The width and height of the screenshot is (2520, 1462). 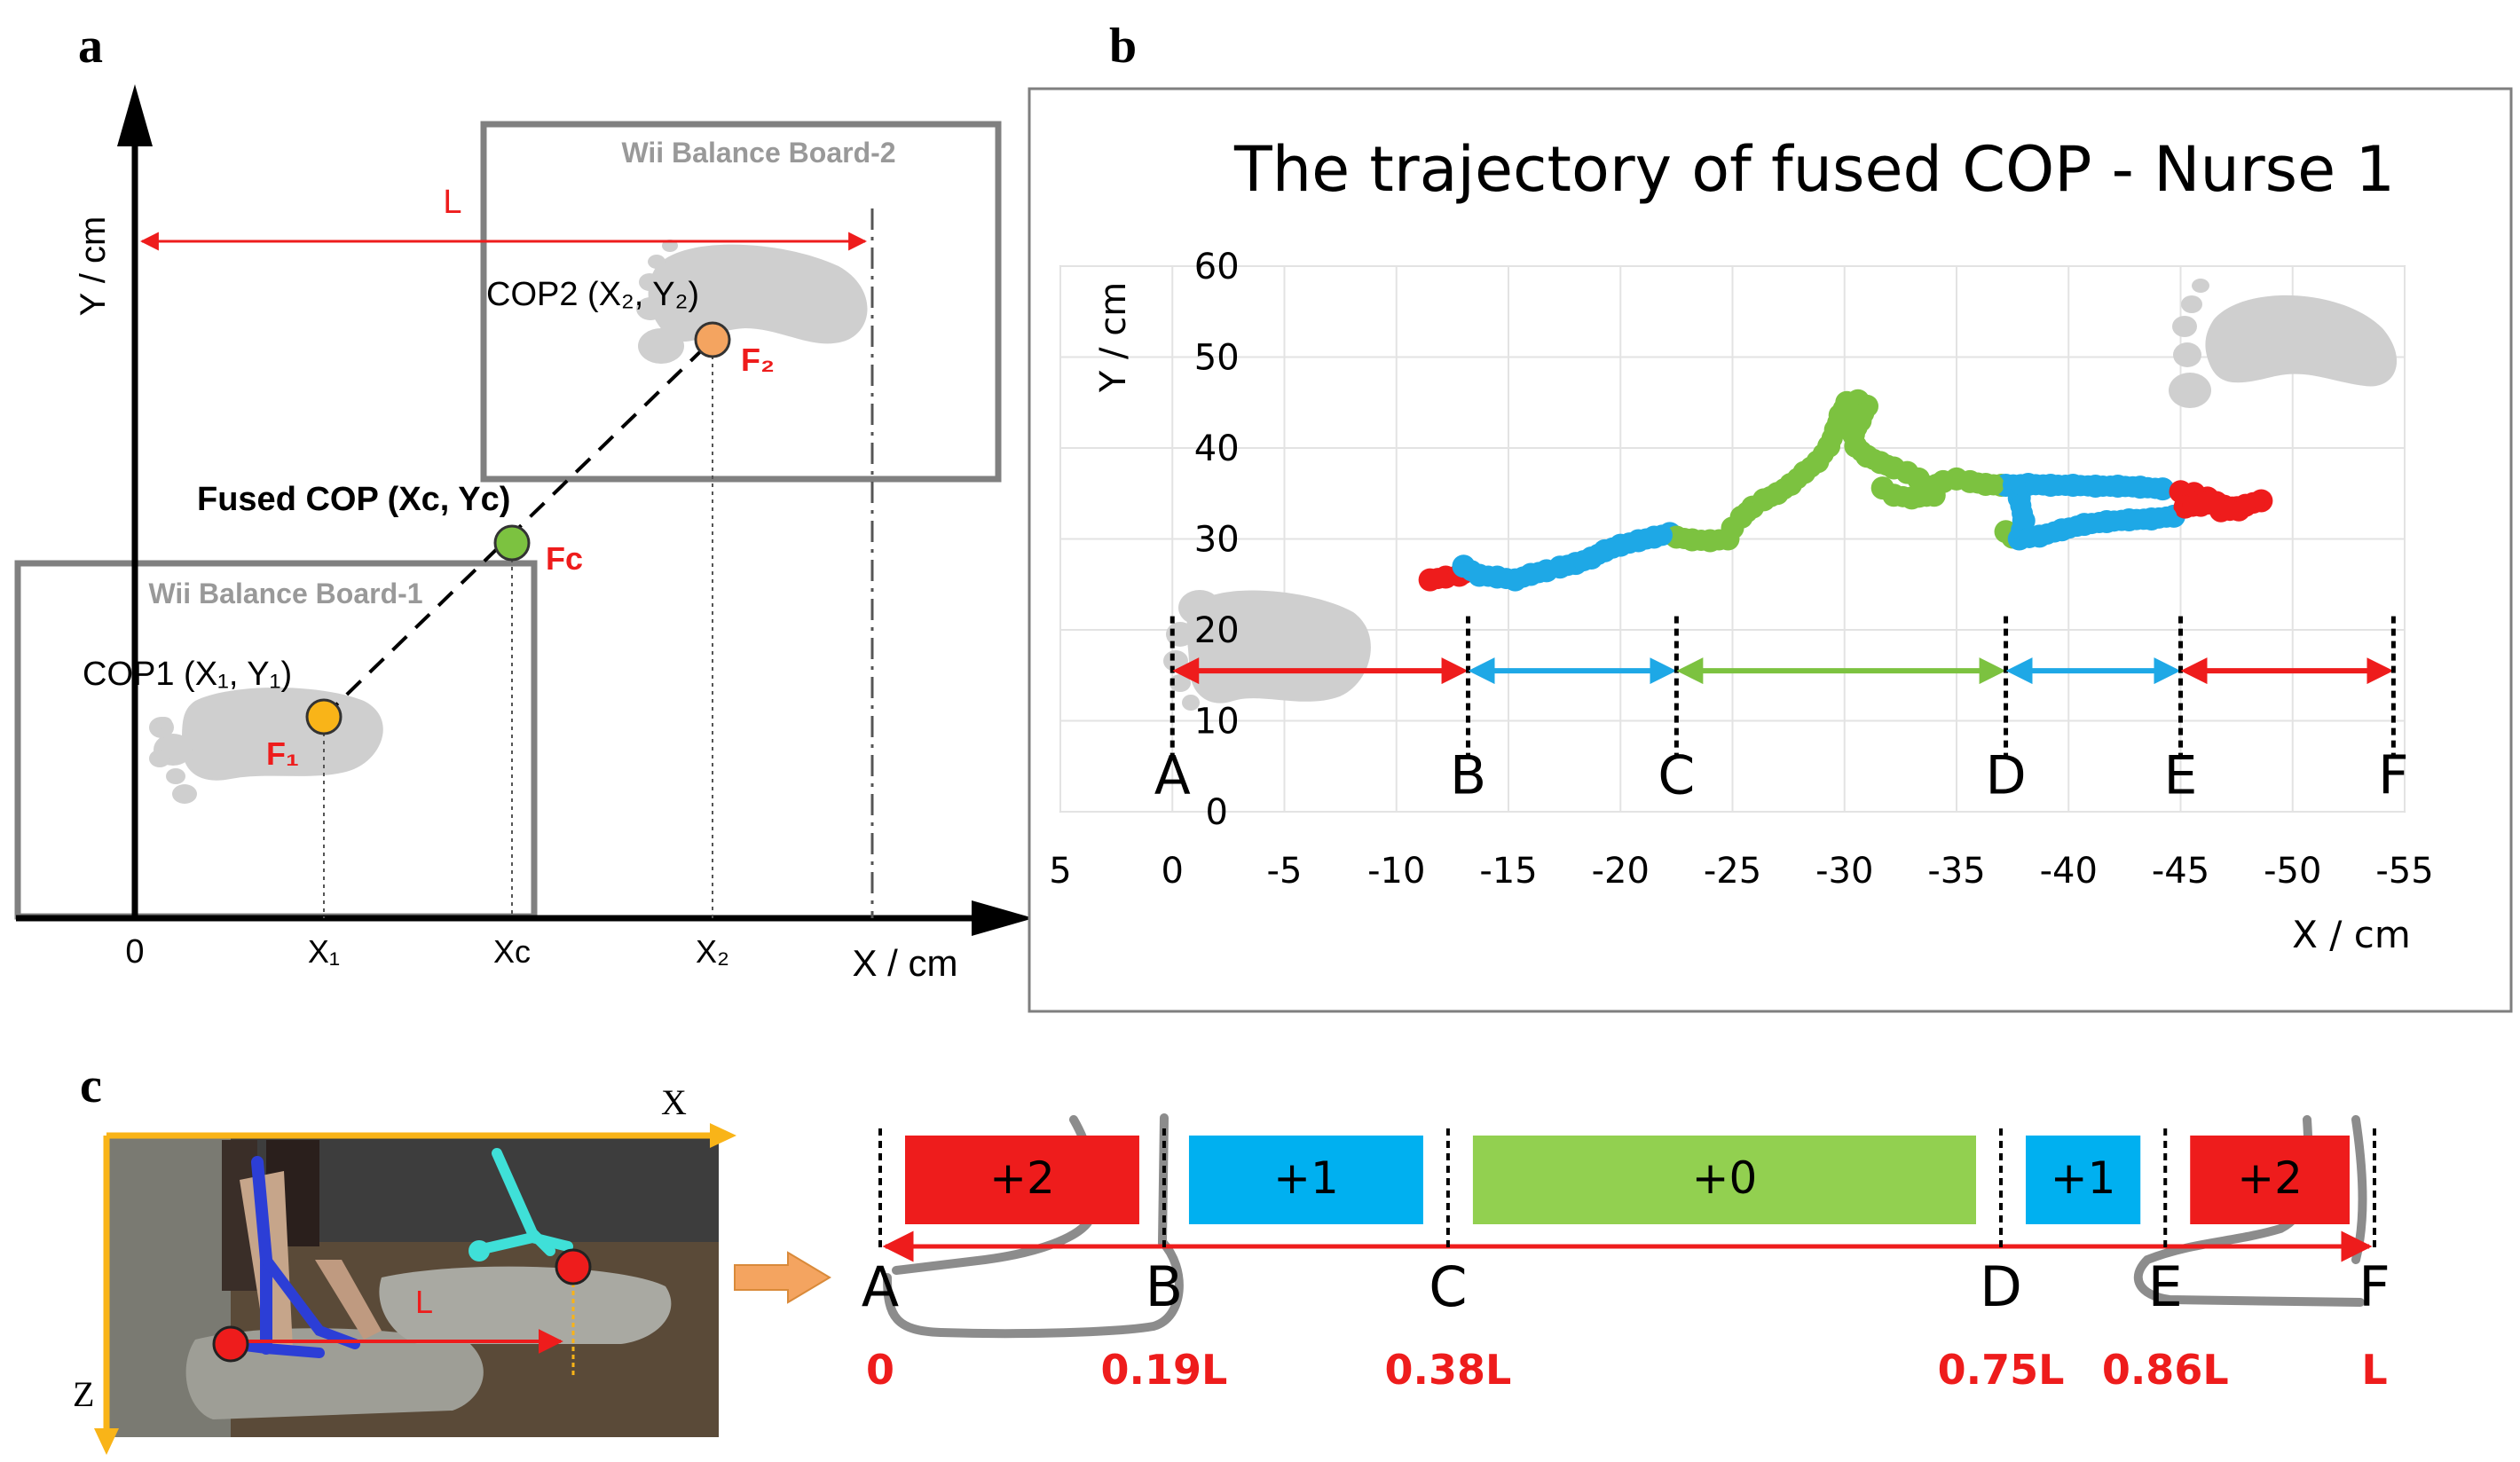 I want to click on score-label: +2, so click(x=2270, y=1178).